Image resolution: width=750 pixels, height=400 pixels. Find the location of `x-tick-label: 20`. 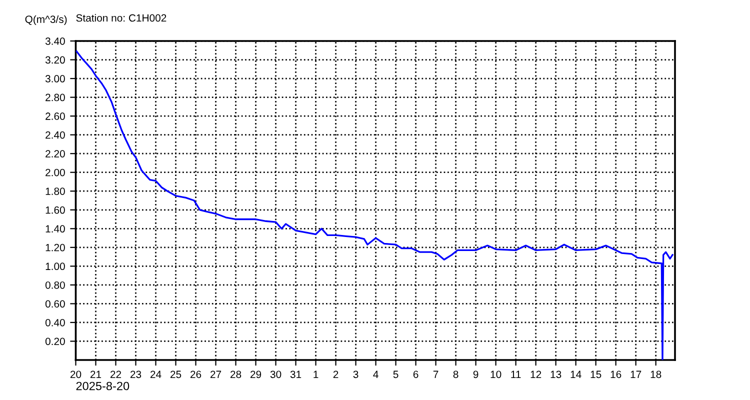

x-tick-label: 20 is located at coordinates (76, 374).